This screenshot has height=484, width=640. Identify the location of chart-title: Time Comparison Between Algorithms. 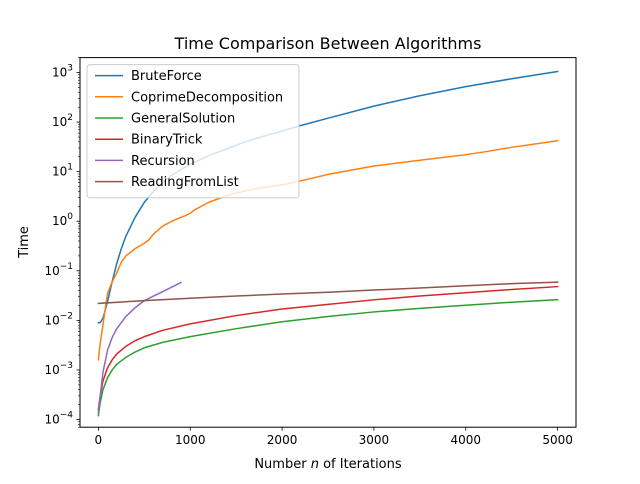
(328, 43).